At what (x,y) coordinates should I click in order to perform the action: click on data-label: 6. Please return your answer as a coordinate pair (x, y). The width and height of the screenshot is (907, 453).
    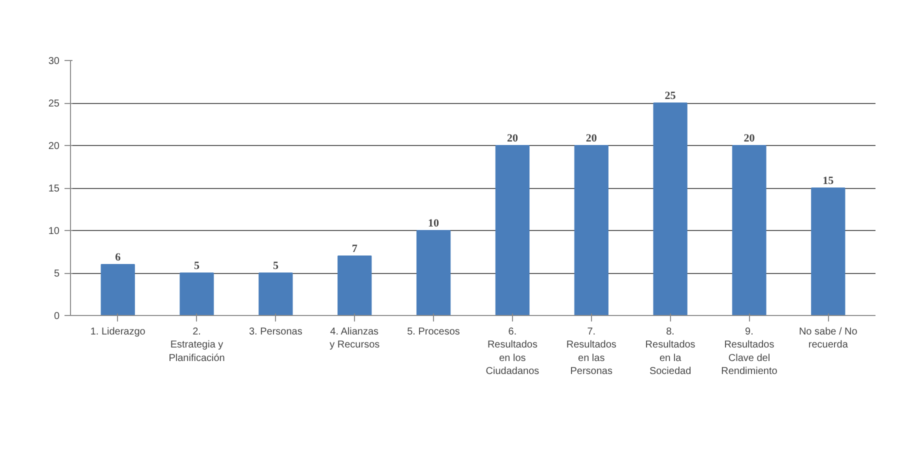
    Looking at the image, I should click on (118, 258).